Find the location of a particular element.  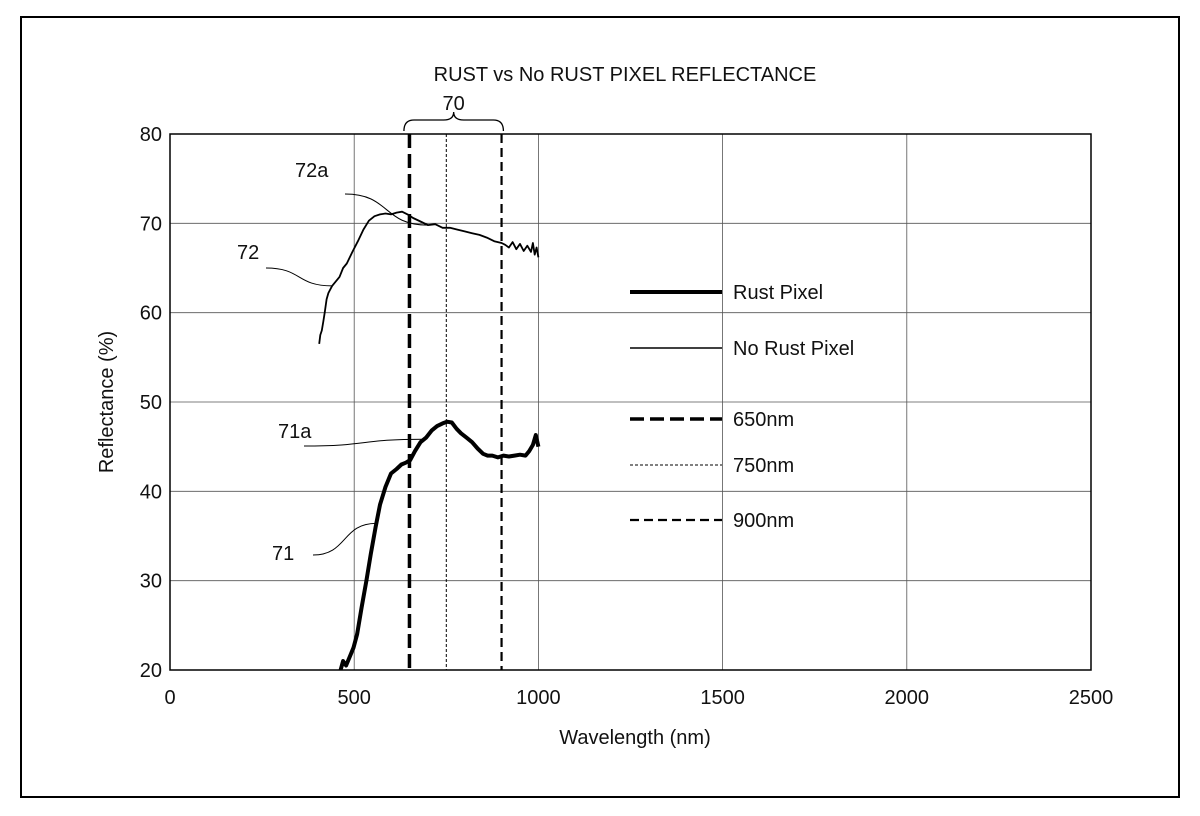

annotation-label: 71 is located at coordinates (283, 554).